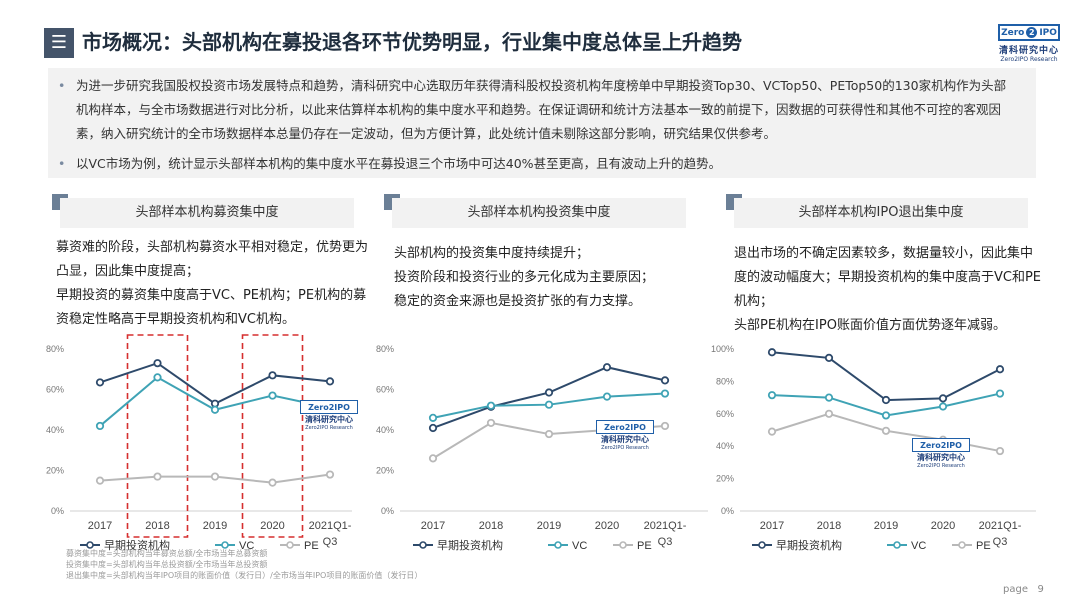 This screenshot has height=608, width=1080. What do you see at coordinates (412, 42) in the screenshot?
I see `page-title: 市场概况：头部机构在募投退各环节优势明显，行业集中度总体呈上升趋势` at bounding box center [412, 42].